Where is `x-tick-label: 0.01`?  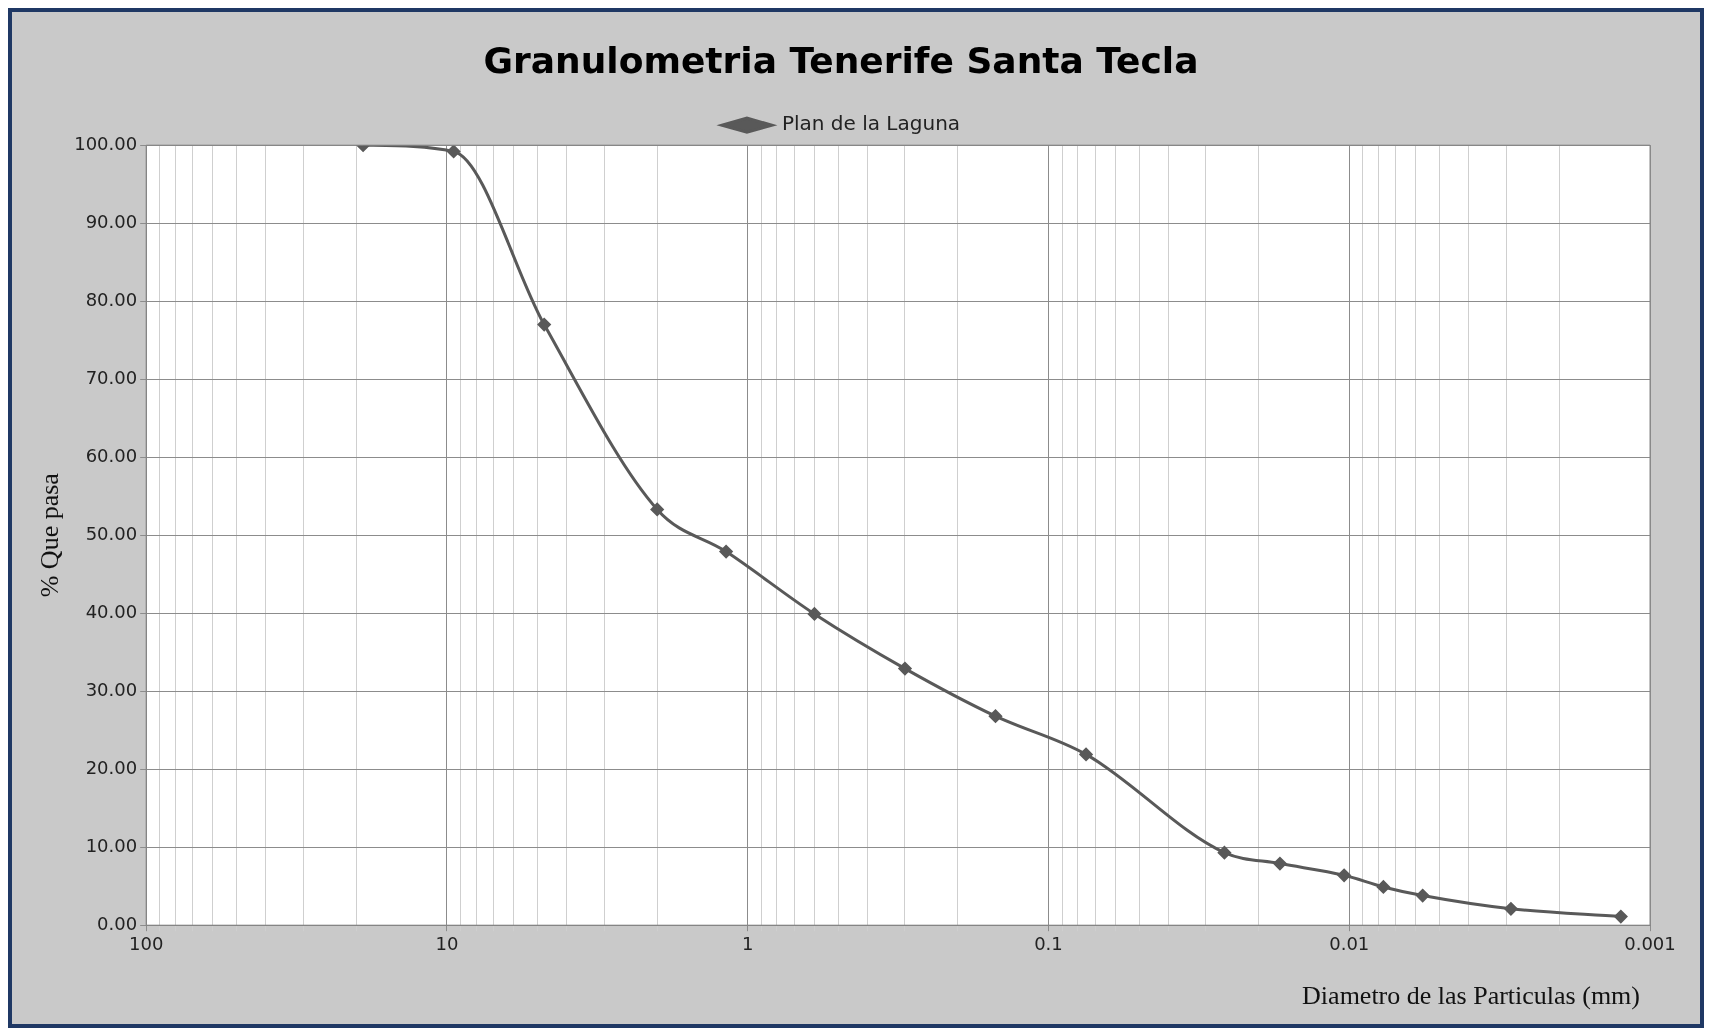
x-tick-label: 0.01 is located at coordinates (1349, 943).